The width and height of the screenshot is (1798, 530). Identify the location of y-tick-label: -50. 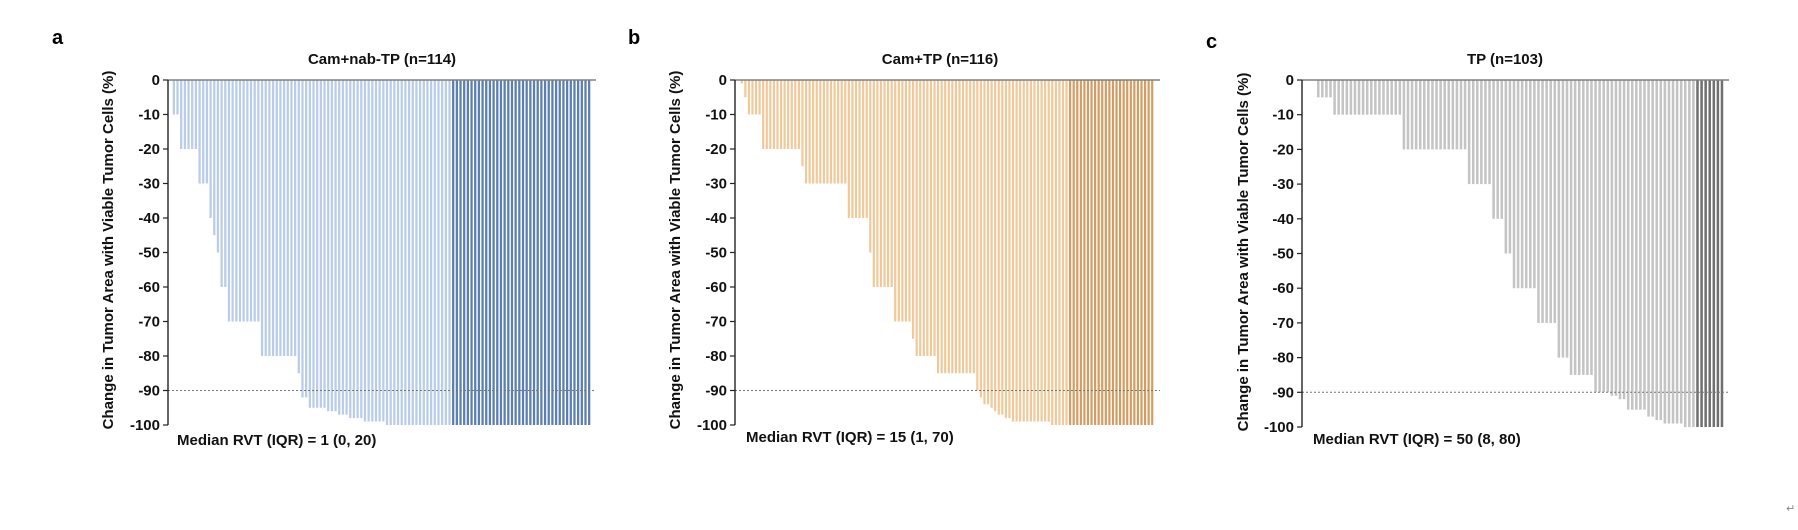
(149, 253).